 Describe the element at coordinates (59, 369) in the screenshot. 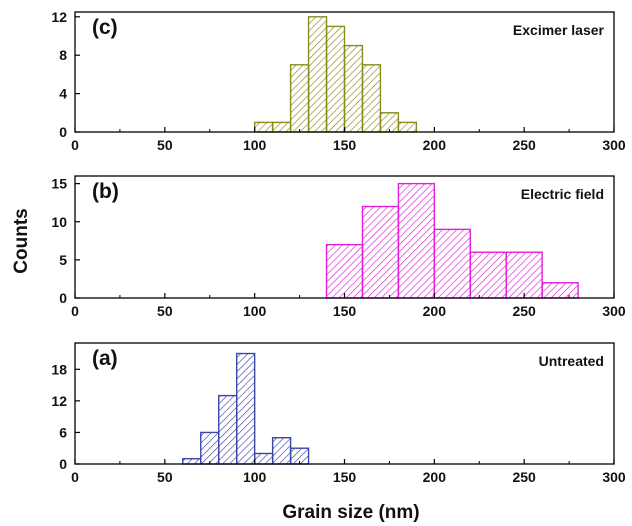

I see `y-tick-label: 18` at that location.